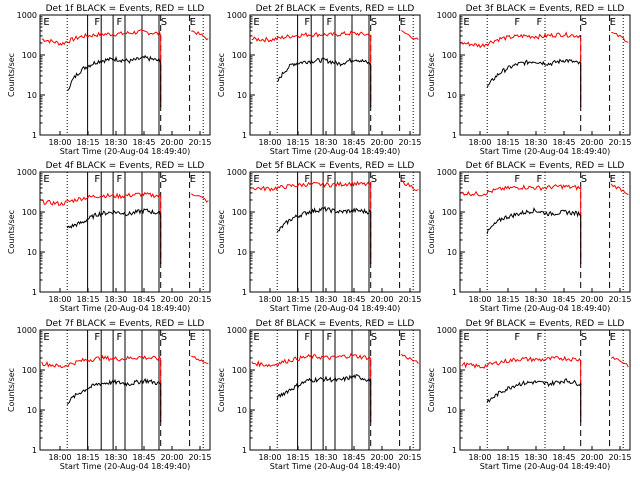  What do you see at coordinates (545, 9) in the screenshot?
I see `chart-title: Det 3f BLACK = Events, RED = LLD` at bounding box center [545, 9].